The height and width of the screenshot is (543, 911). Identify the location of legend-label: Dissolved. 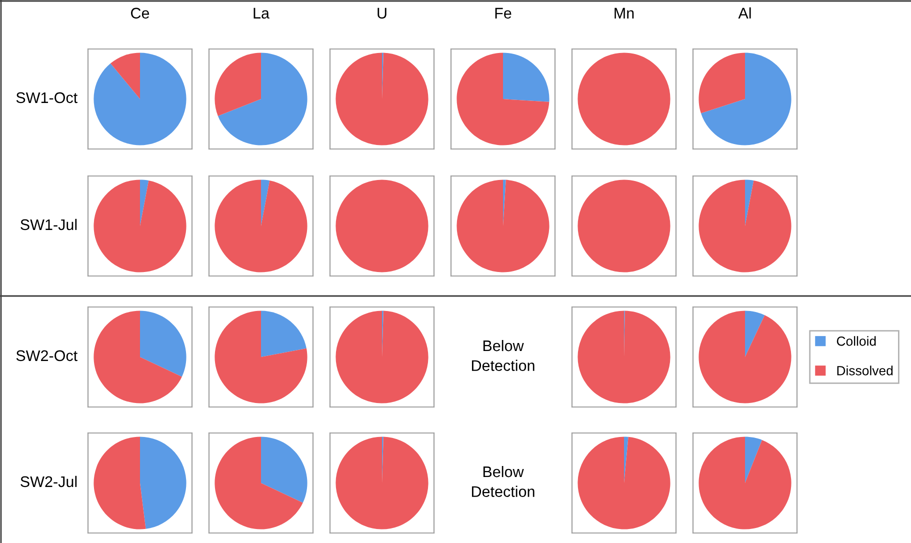
(865, 371).